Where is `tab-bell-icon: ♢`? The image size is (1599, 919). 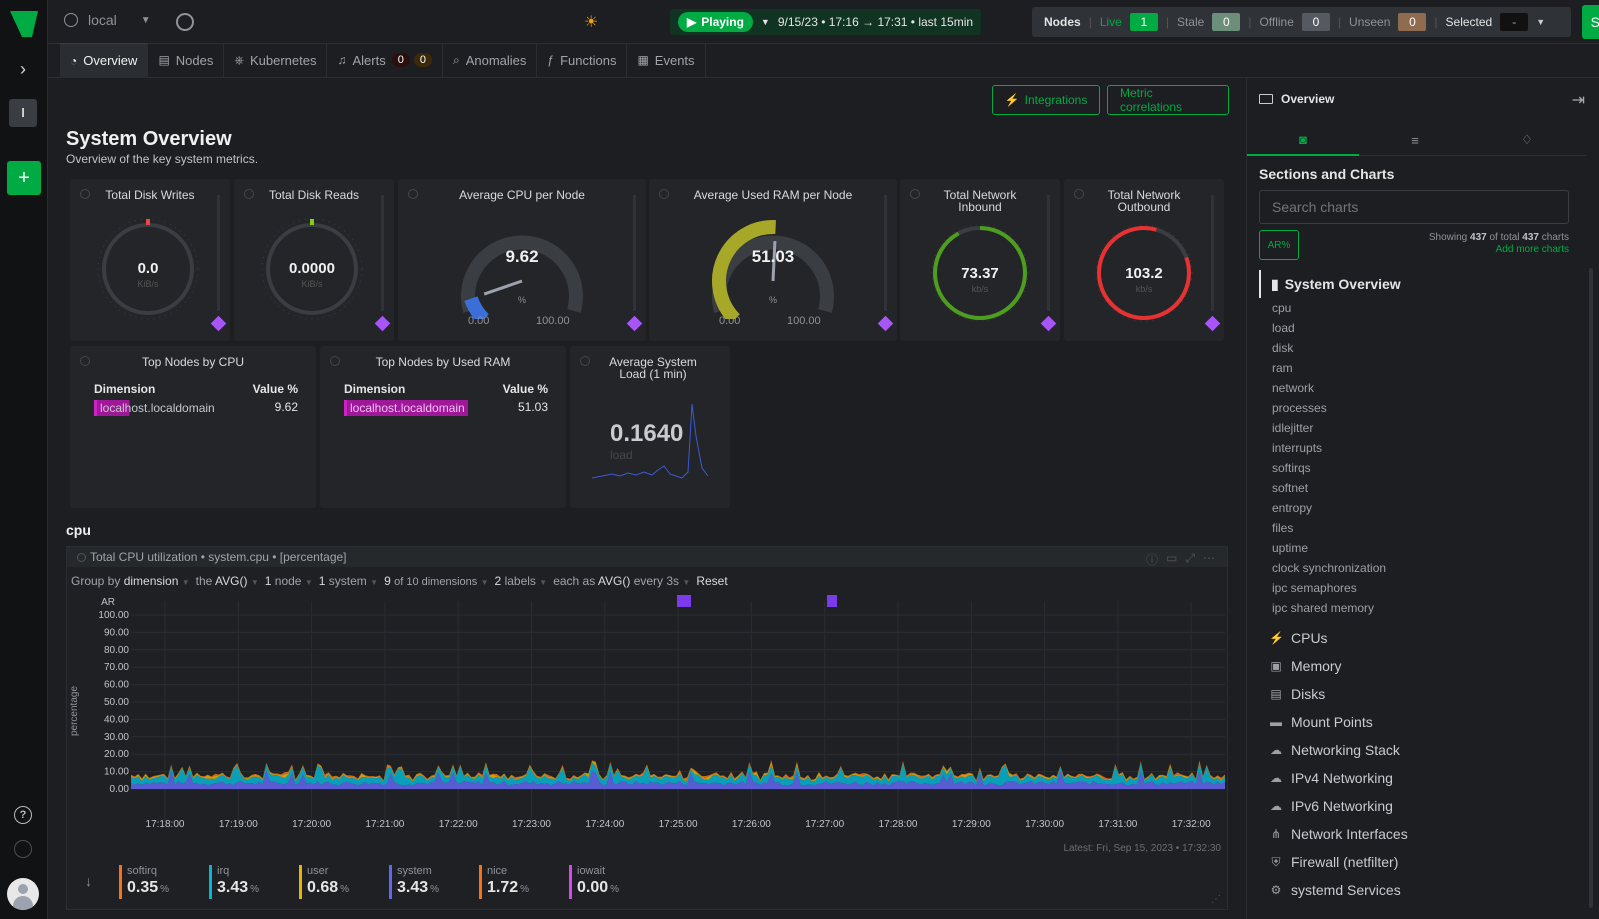 tab-bell-icon: ♢ is located at coordinates (1527, 139).